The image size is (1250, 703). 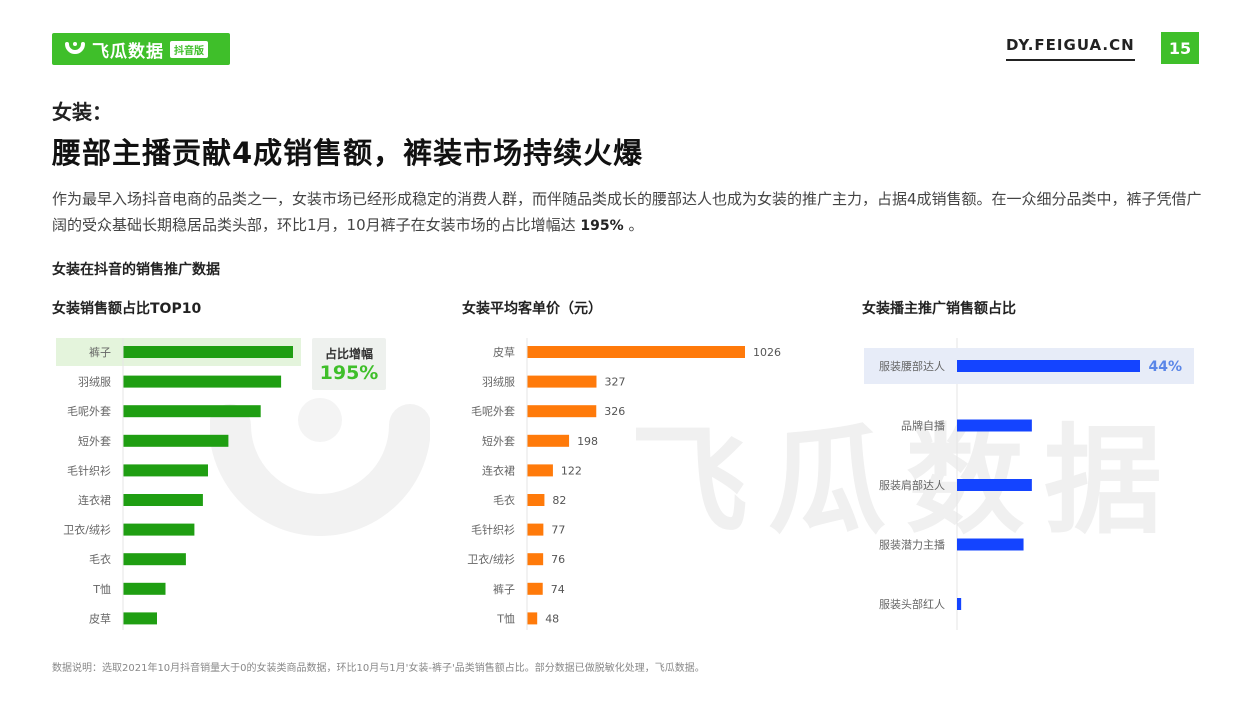 I want to click on chart2-tick-label: 卫衣/绒衫, so click(x=491, y=559).